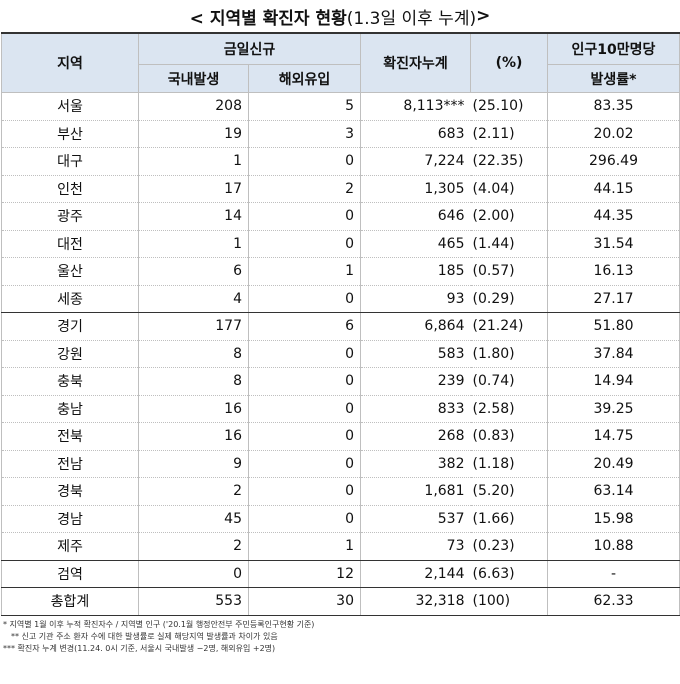 The width and height of the screenshot is (680, 684). Describe the element at coordinates (613, 299) in the screenshot. I see `rate-cell: 27.17` at that location.